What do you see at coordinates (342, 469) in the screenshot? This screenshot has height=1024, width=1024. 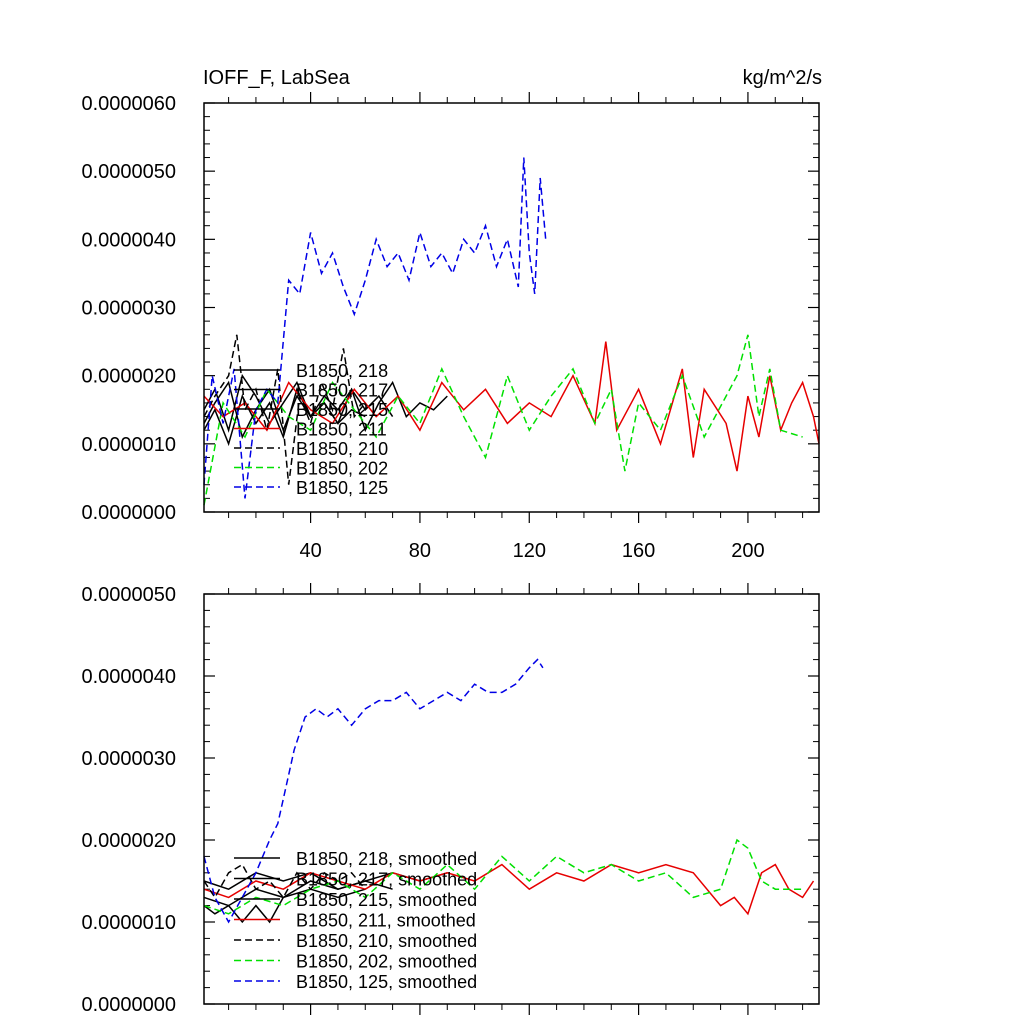 I see `legend-label: B1850, 202` at bounding box center [342, 469].